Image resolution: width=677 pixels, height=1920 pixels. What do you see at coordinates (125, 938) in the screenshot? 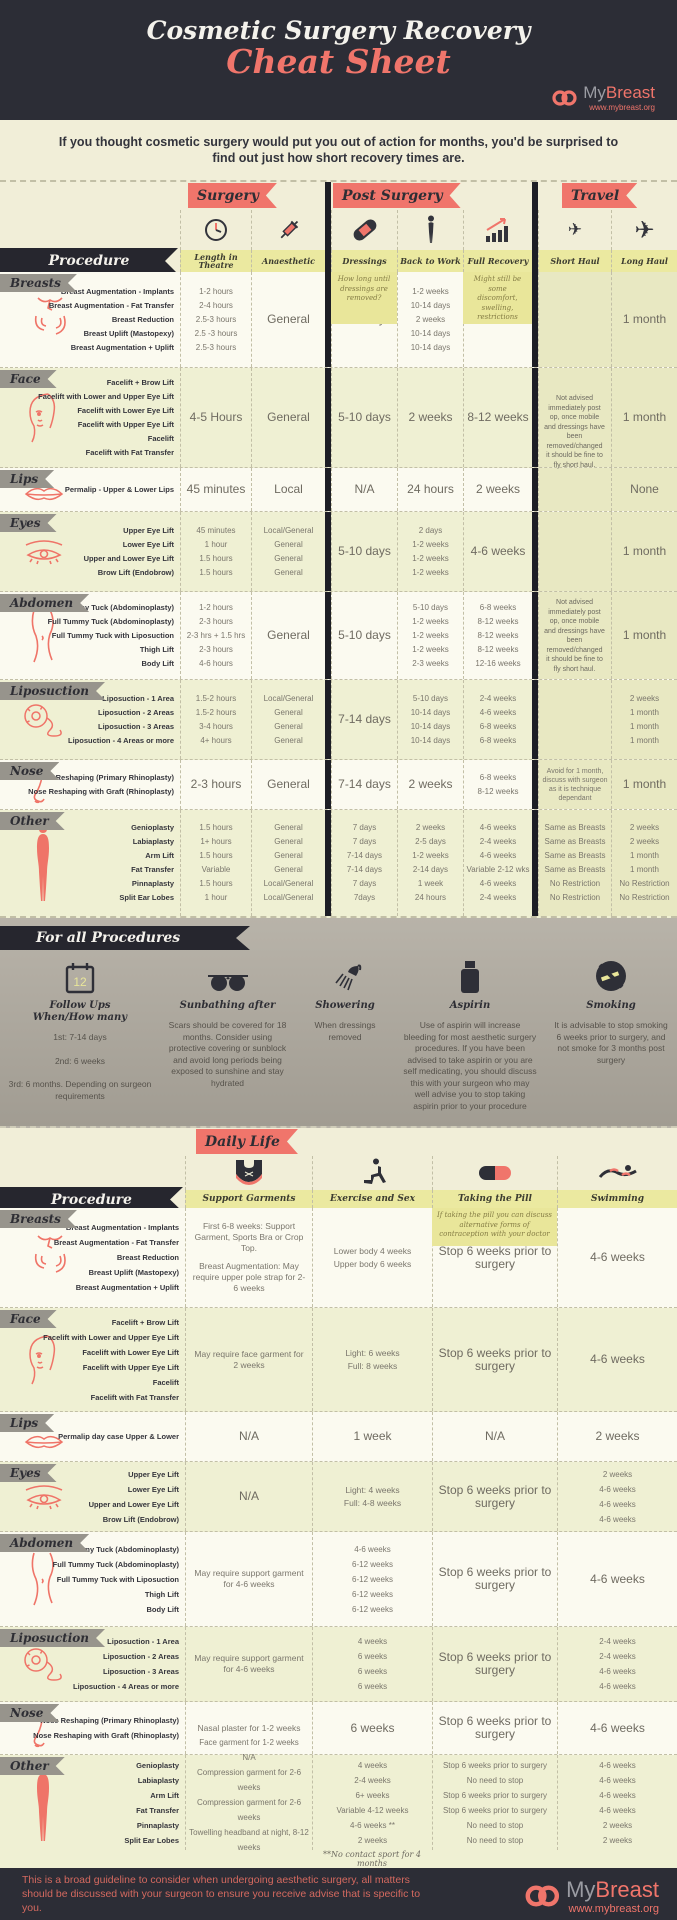
I see `for-all-procedures-ribbon: For all Procedures` at bounding box center [125, 938].